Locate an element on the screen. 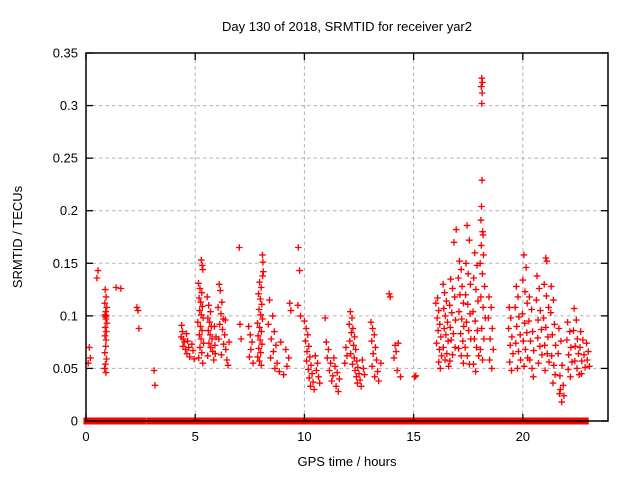 This screenshot has width=640, height=485. y-tick-label: 0.3 is located at coordinates (69, 105).